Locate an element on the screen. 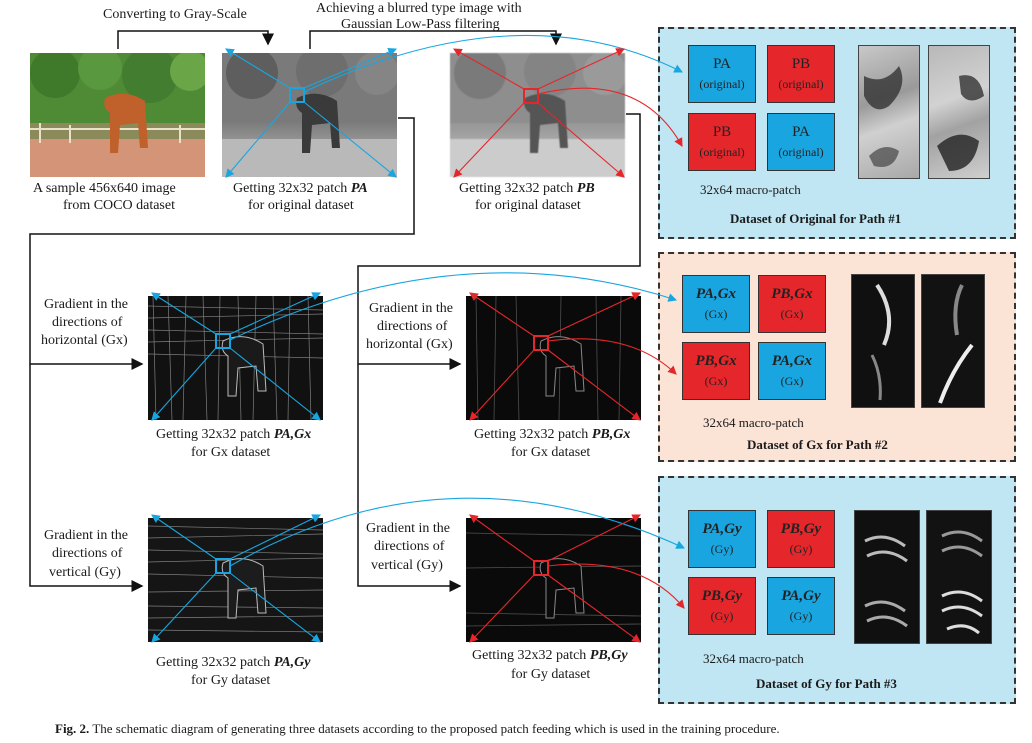  label-gx-mid-1: Gradient in the is located at coordinates (411, 308).